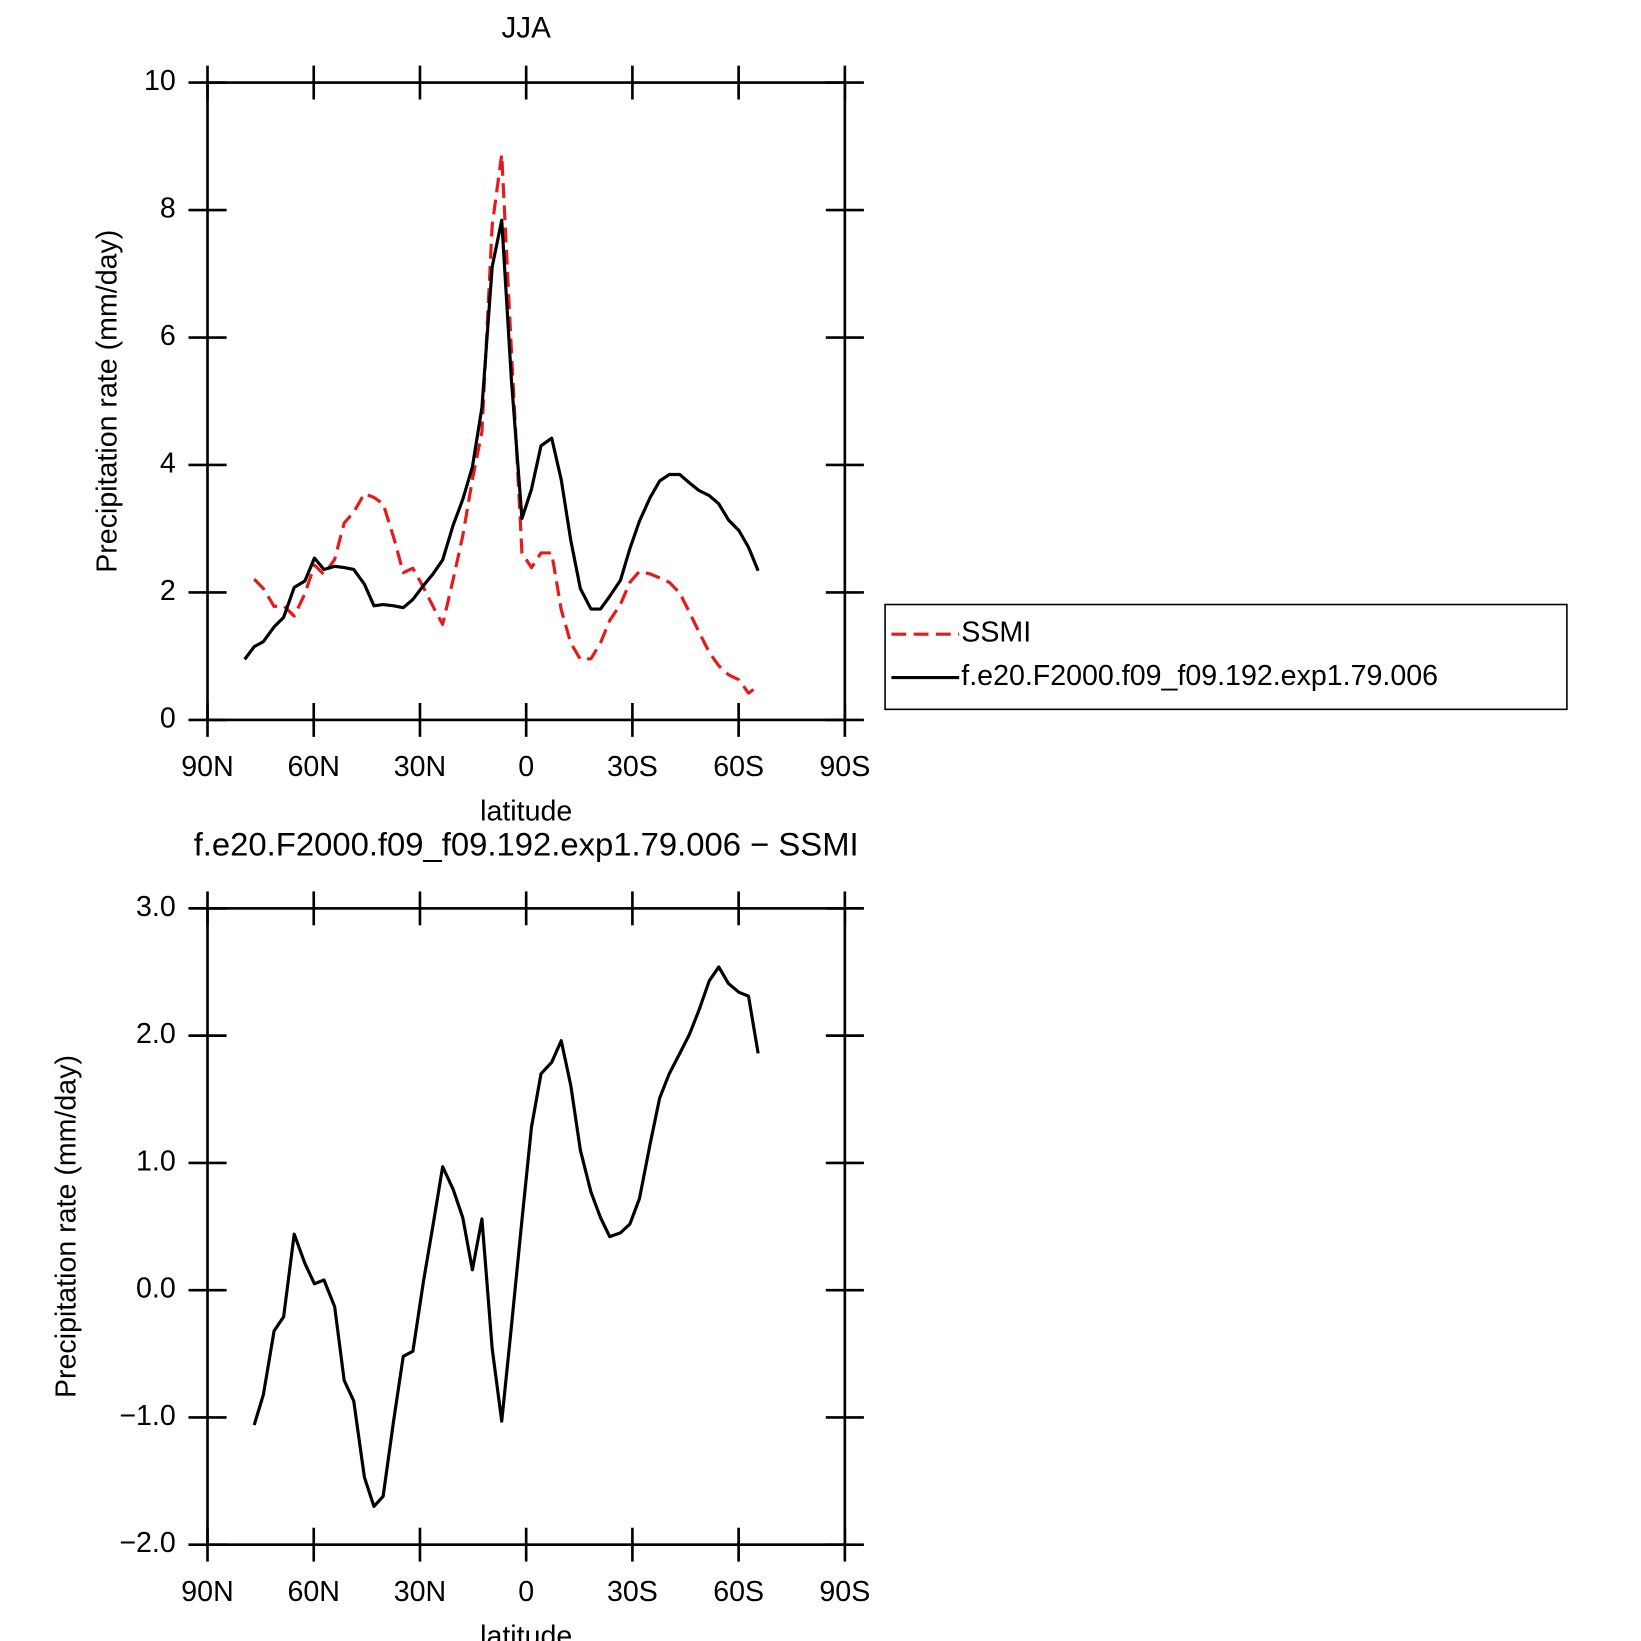 The image size is (1641, 1641). I want to click on y-tick-label: 0, so click(168, 718).